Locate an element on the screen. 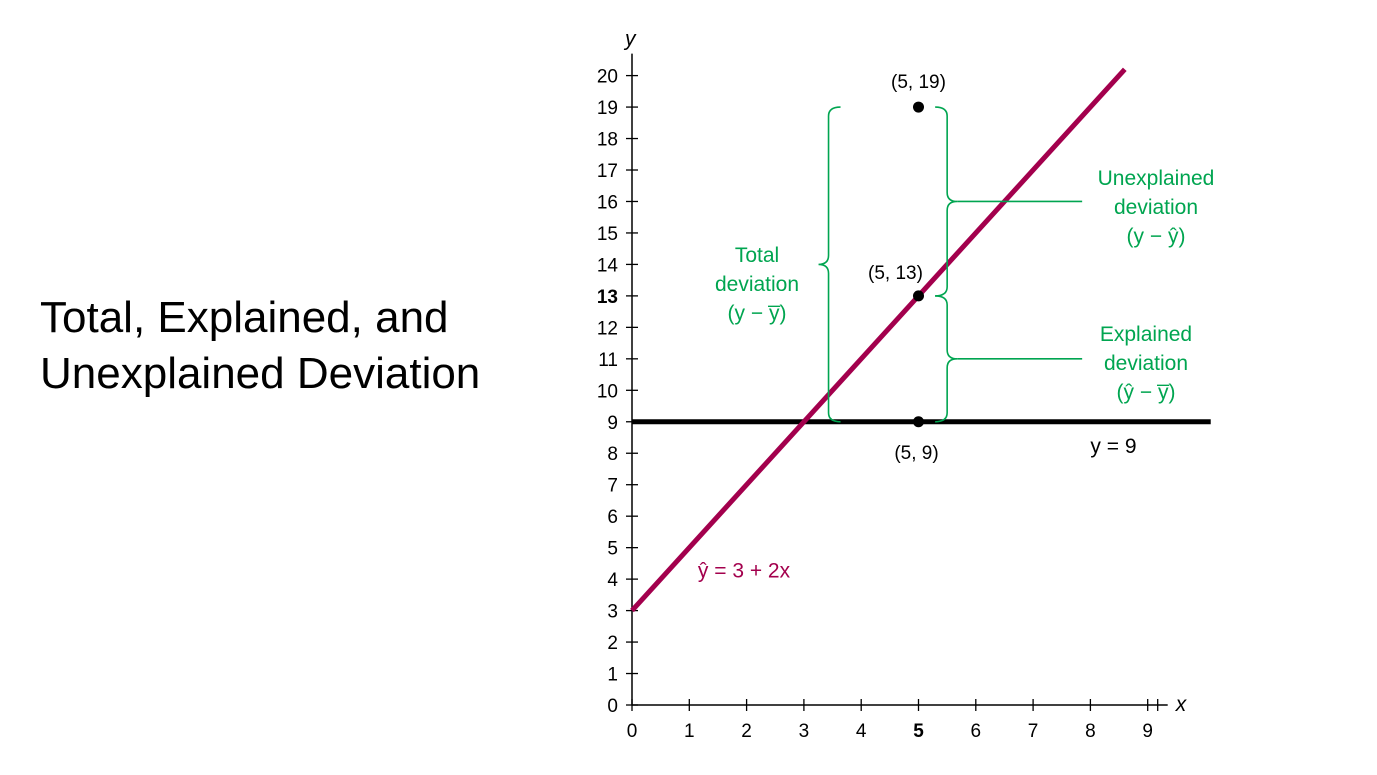 The width and height of the screenshot is (1377, 775). y-tick-label-14: 14 is located at coordinates (608, 265).